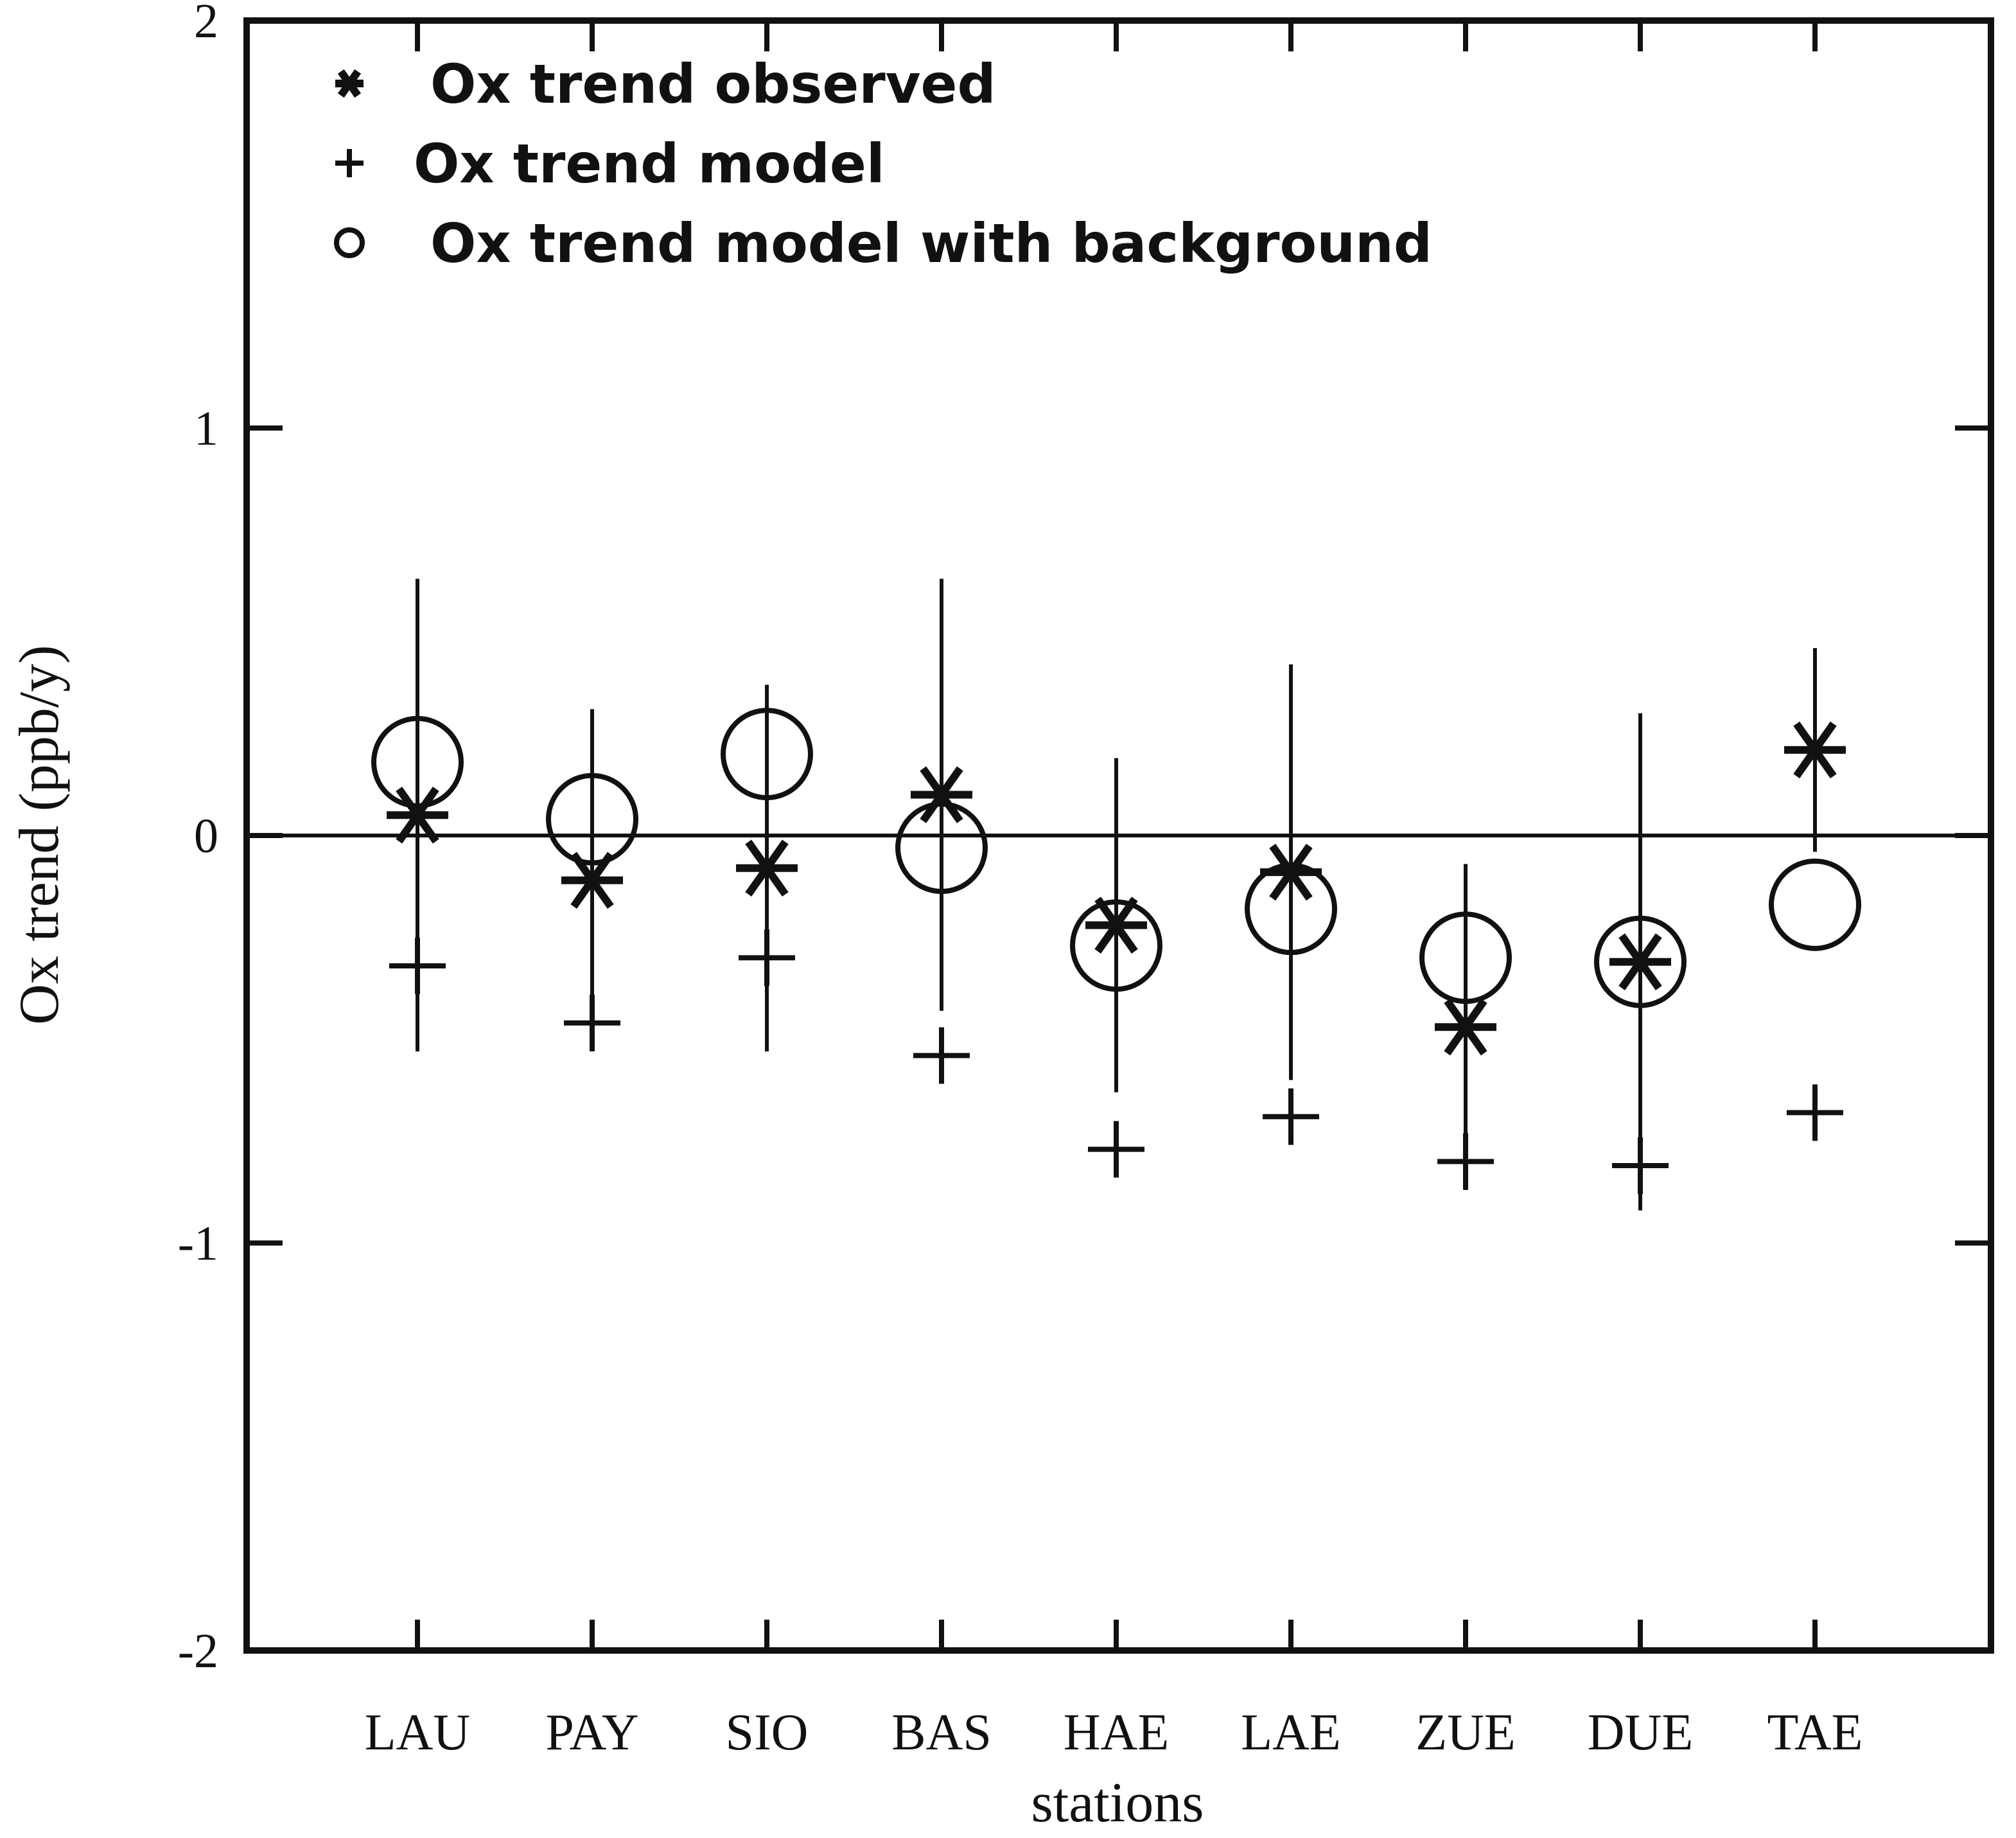 The width and height of the screenshot is (2016, 1838). What do you see at coordinates (417, 1732) in the screenshot?
I see `x-tick-label: LAU` at bounding box center [417, 1732].